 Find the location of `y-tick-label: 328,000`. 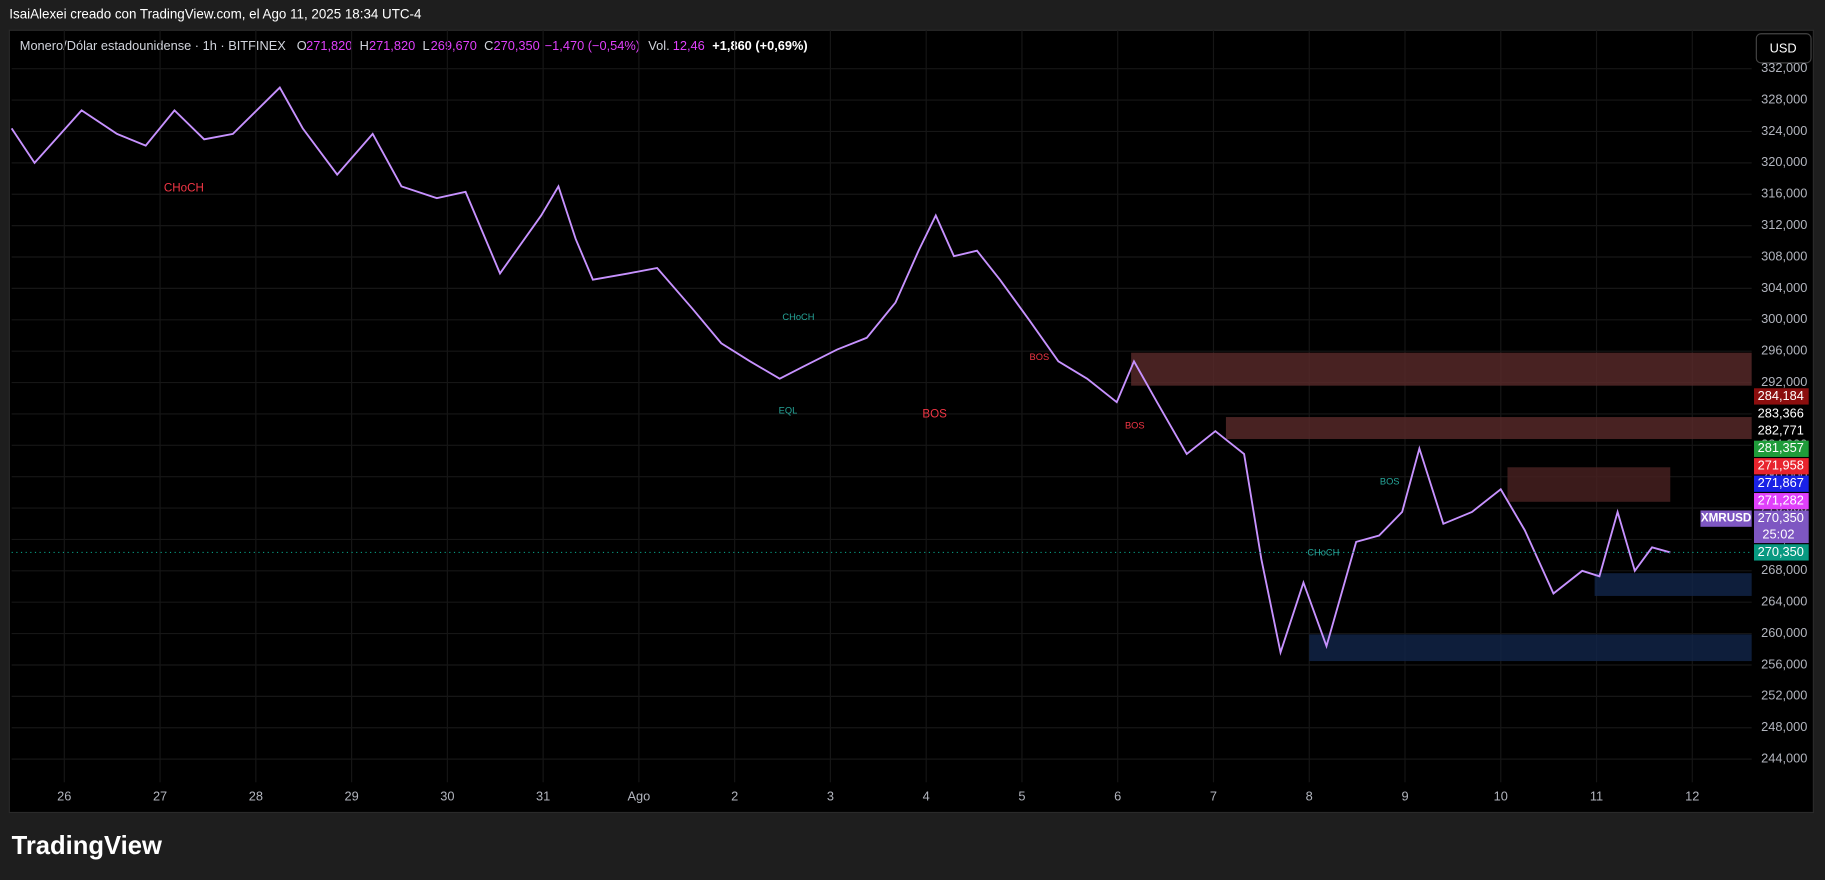

y-tick-label: 328,000 is located at coordinates (1784, 98).